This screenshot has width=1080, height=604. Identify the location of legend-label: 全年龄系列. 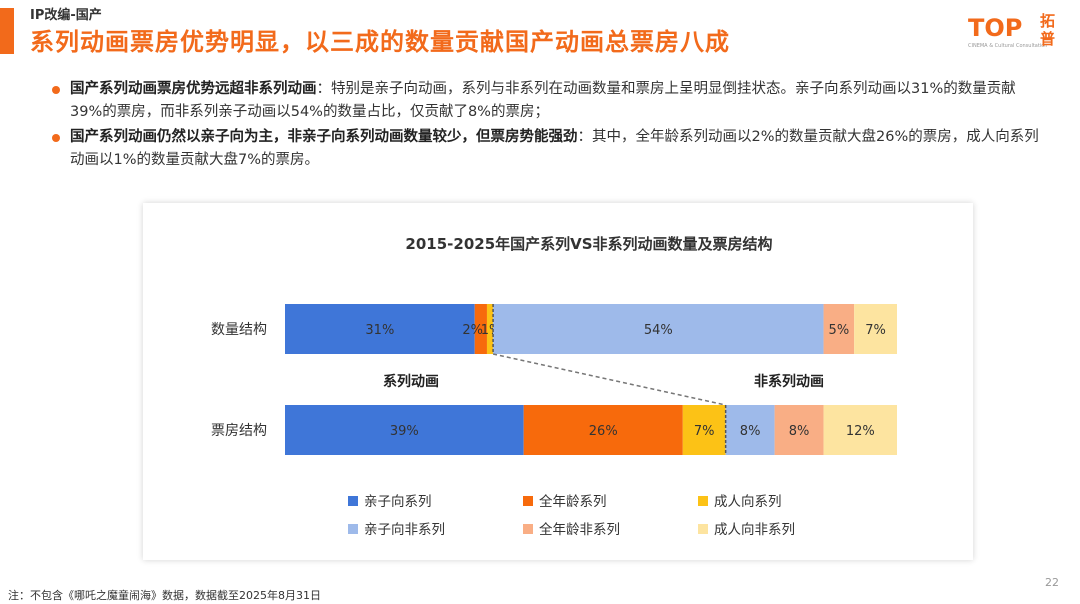
(573, 501).